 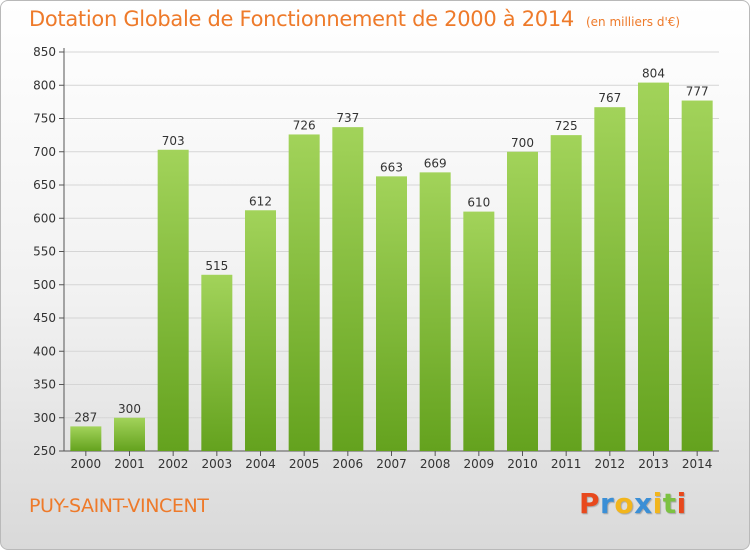 I want to click on x-tick-label: 2014, so click(x=697, y=464).